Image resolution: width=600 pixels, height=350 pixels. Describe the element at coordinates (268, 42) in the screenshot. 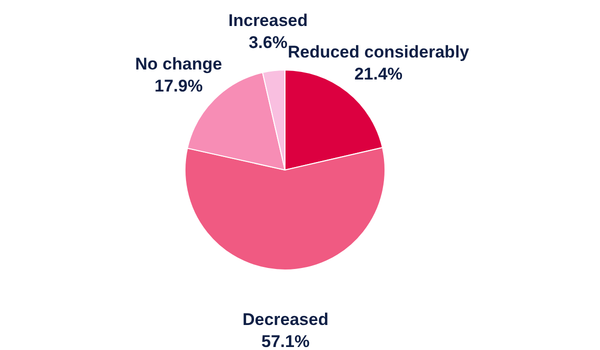

I see `data-label: 3.6%` at that location.